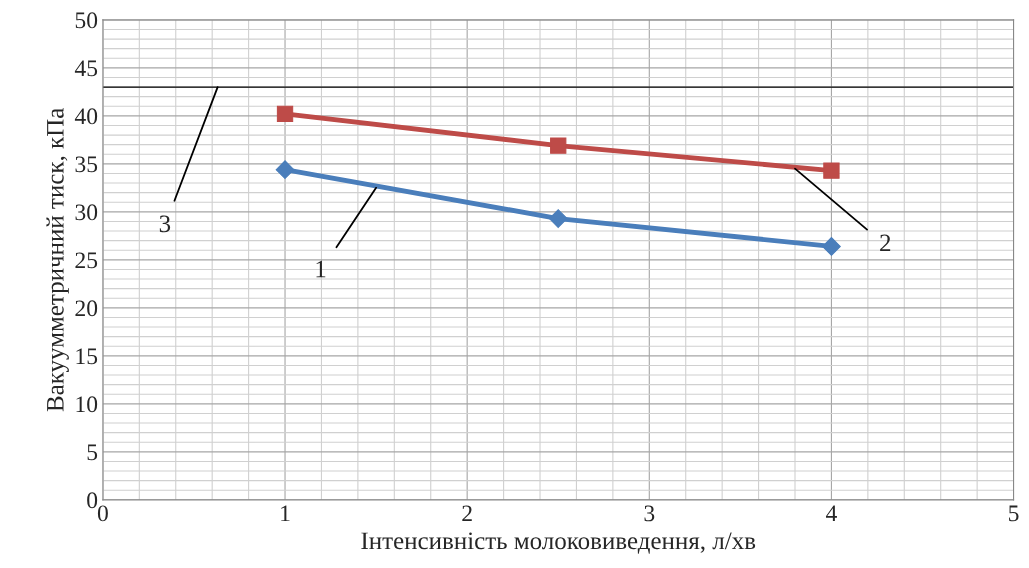 This screenshot has height=568, width=1029. Describe the element at coordinates (86, 260) in the screenshot. I see `y-tick-label: 25` at that location.